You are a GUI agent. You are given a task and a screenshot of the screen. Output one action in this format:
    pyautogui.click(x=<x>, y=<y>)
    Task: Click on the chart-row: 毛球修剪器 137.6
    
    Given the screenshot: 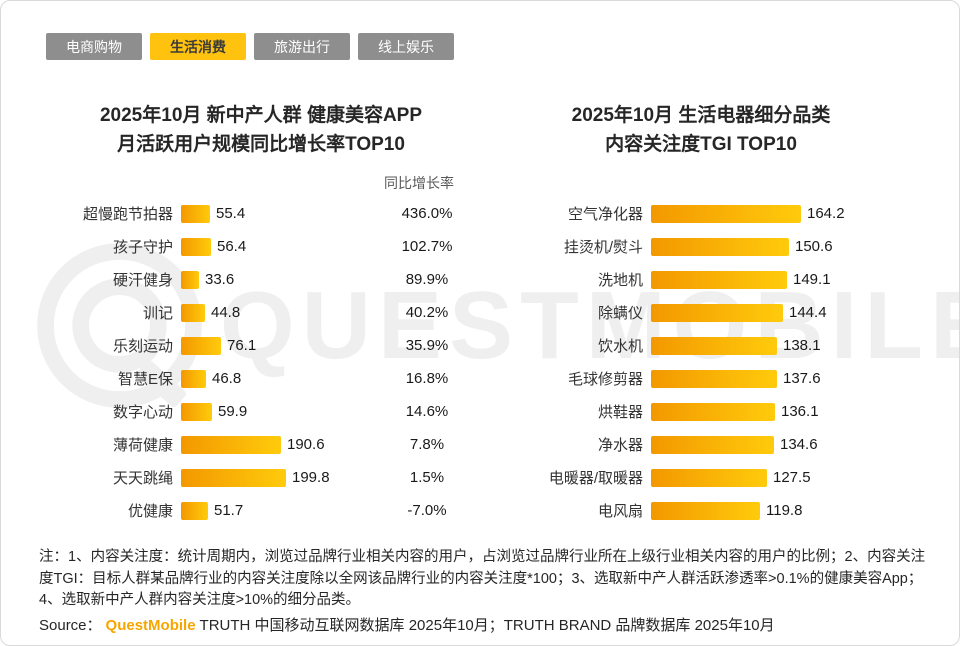 What is the action you would take?
    pyautogui.click(x=701, y=378)
    